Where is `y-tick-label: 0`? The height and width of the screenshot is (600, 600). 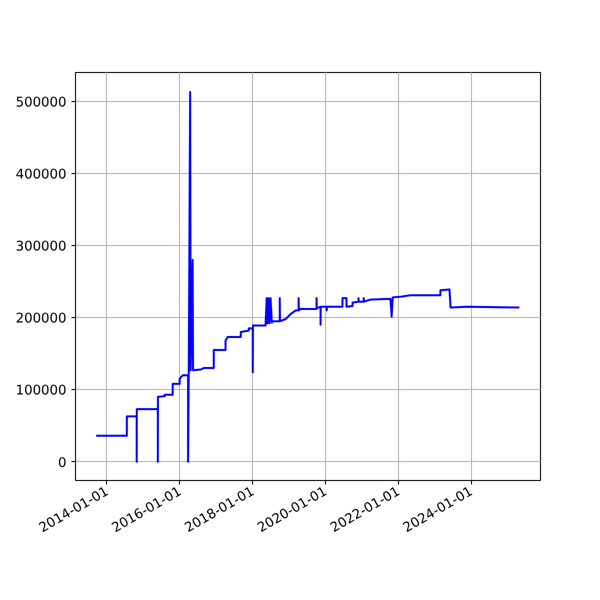
y-tick-label: 0 is located at coordinates (62, 463).